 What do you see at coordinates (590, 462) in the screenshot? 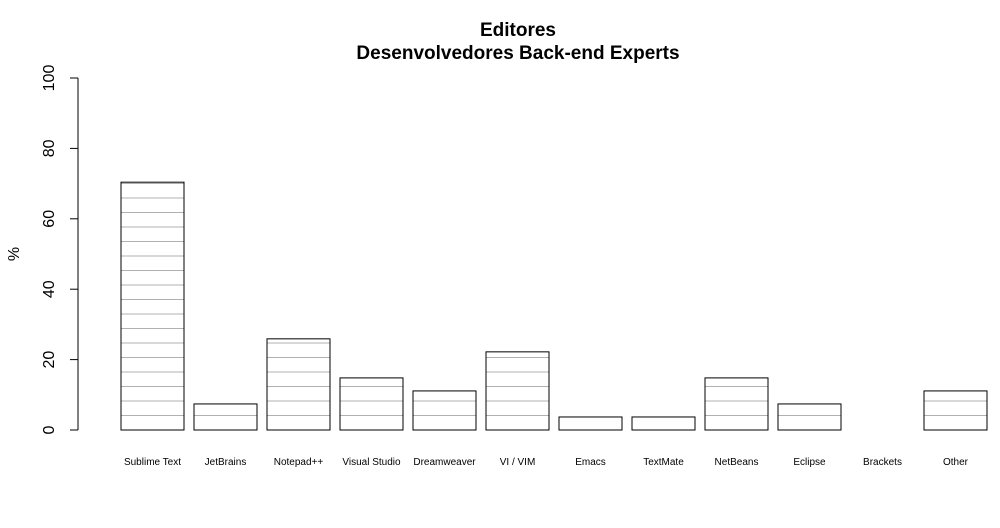
I see `x-tick-label: Emacs` at bounding box center [590, 462].